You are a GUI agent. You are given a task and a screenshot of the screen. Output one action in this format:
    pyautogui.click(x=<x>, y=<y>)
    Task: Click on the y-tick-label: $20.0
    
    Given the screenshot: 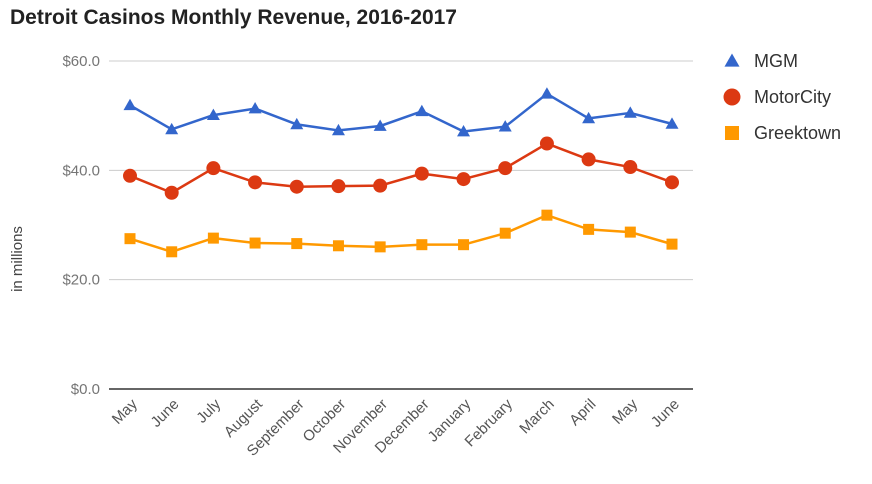 What is the action you would take?
    pyautogui.click(x=81, y=280)
    